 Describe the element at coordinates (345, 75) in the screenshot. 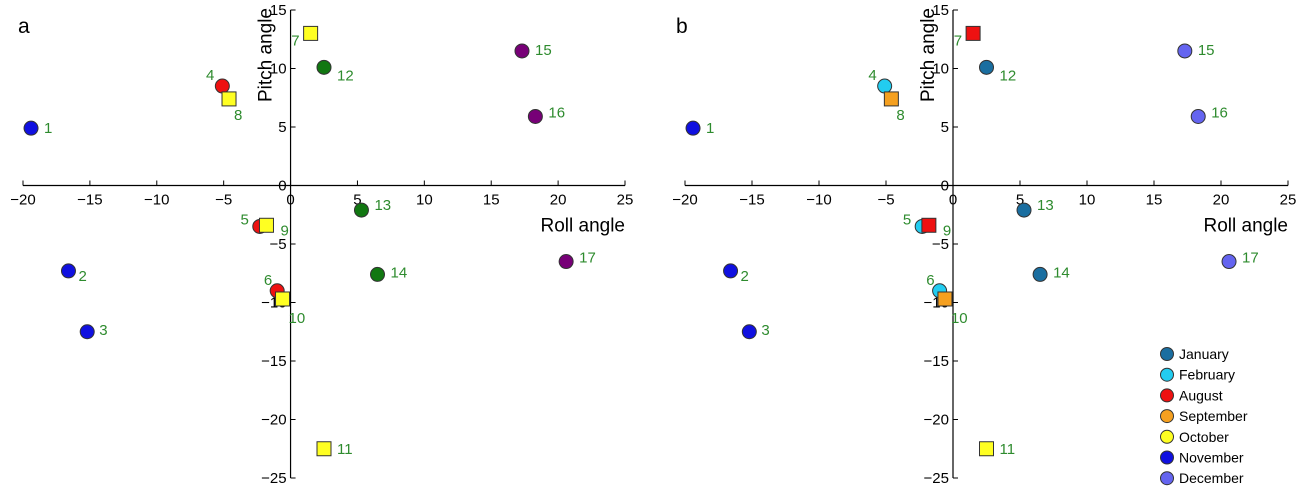

I see `point-12-label: 12` at that location.